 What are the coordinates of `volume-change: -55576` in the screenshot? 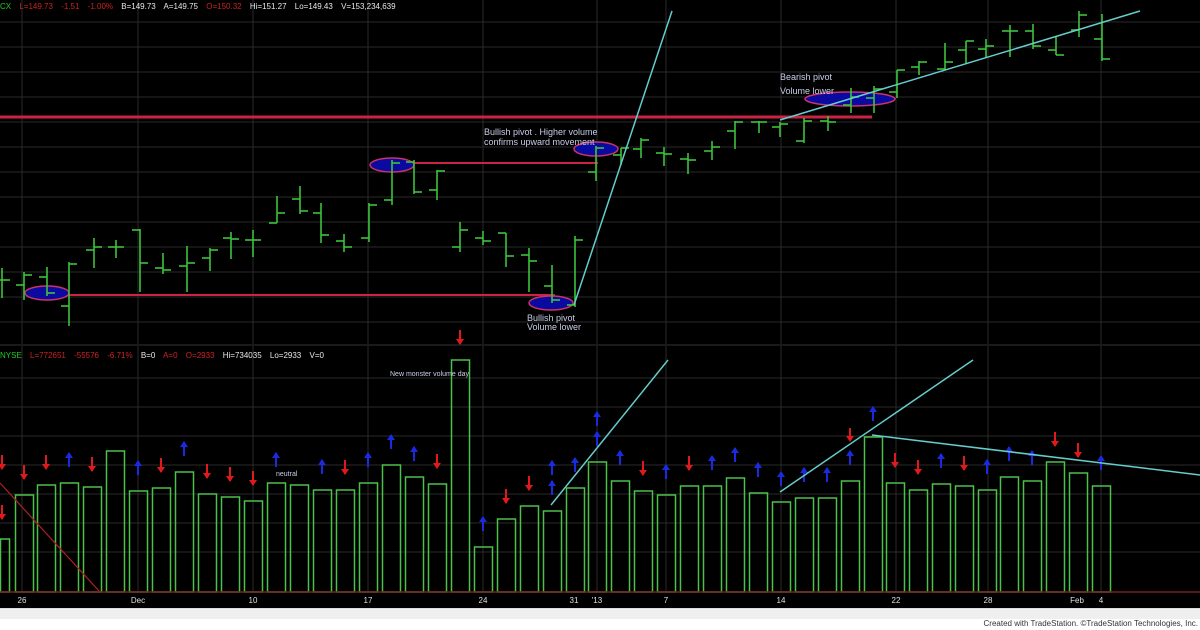 It's located at (87, 355).